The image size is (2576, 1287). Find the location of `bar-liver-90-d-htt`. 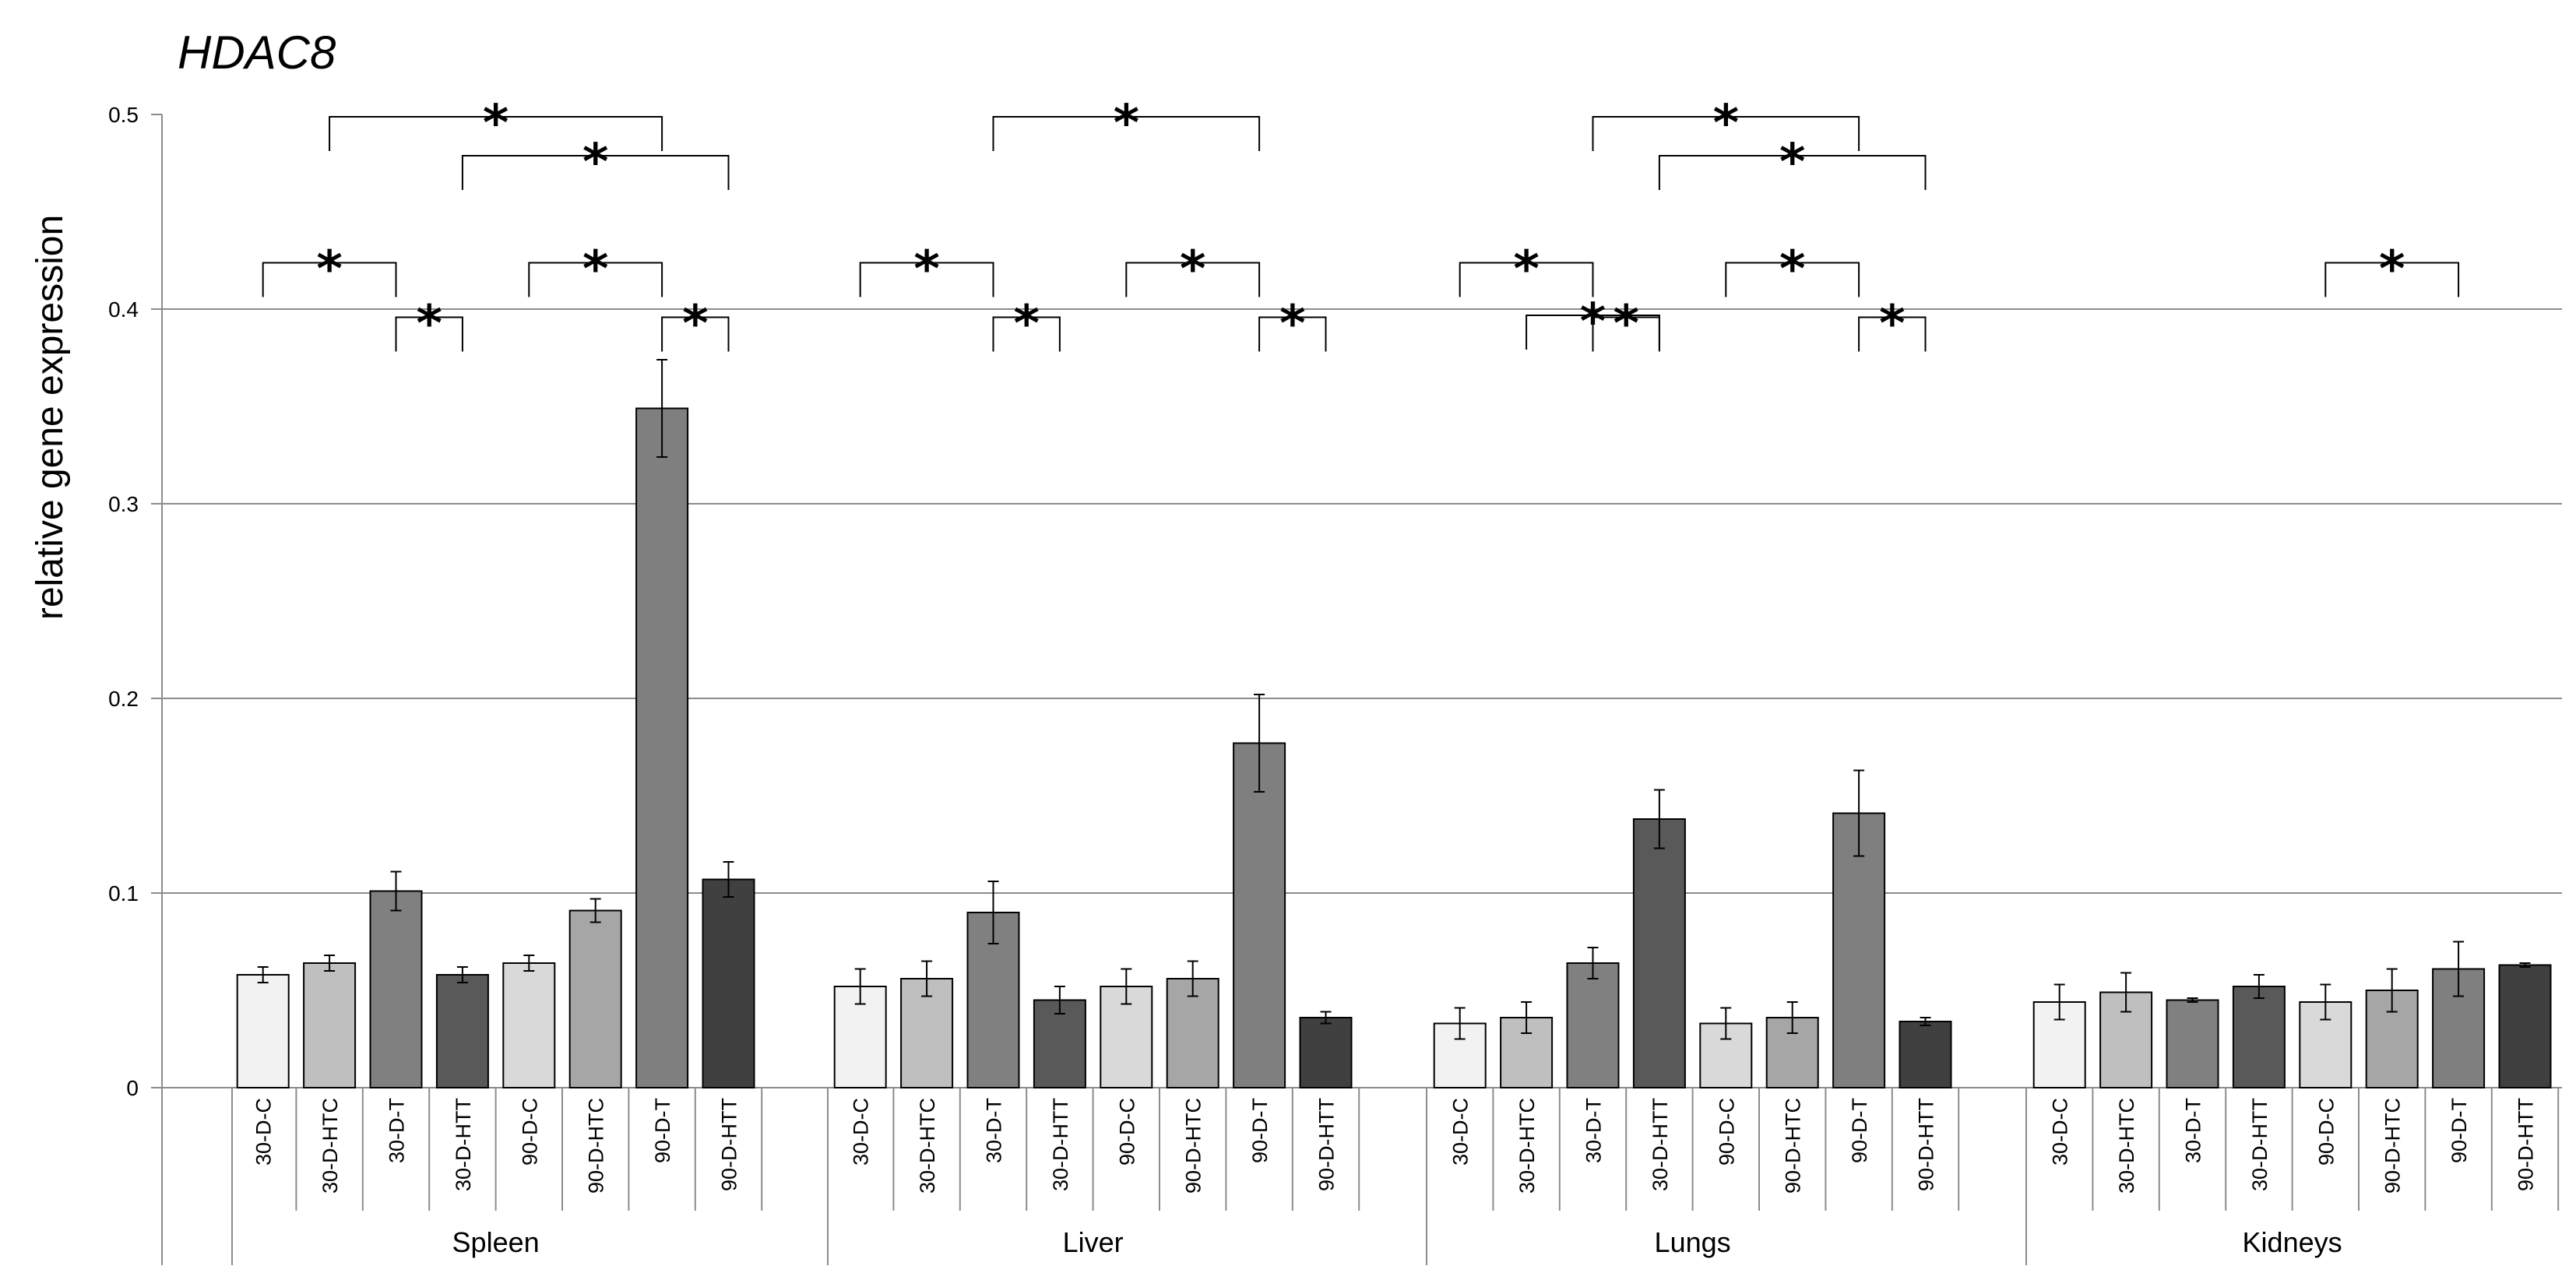

bar-liver-90-d-htt is located at coordinates (1326, 1052).